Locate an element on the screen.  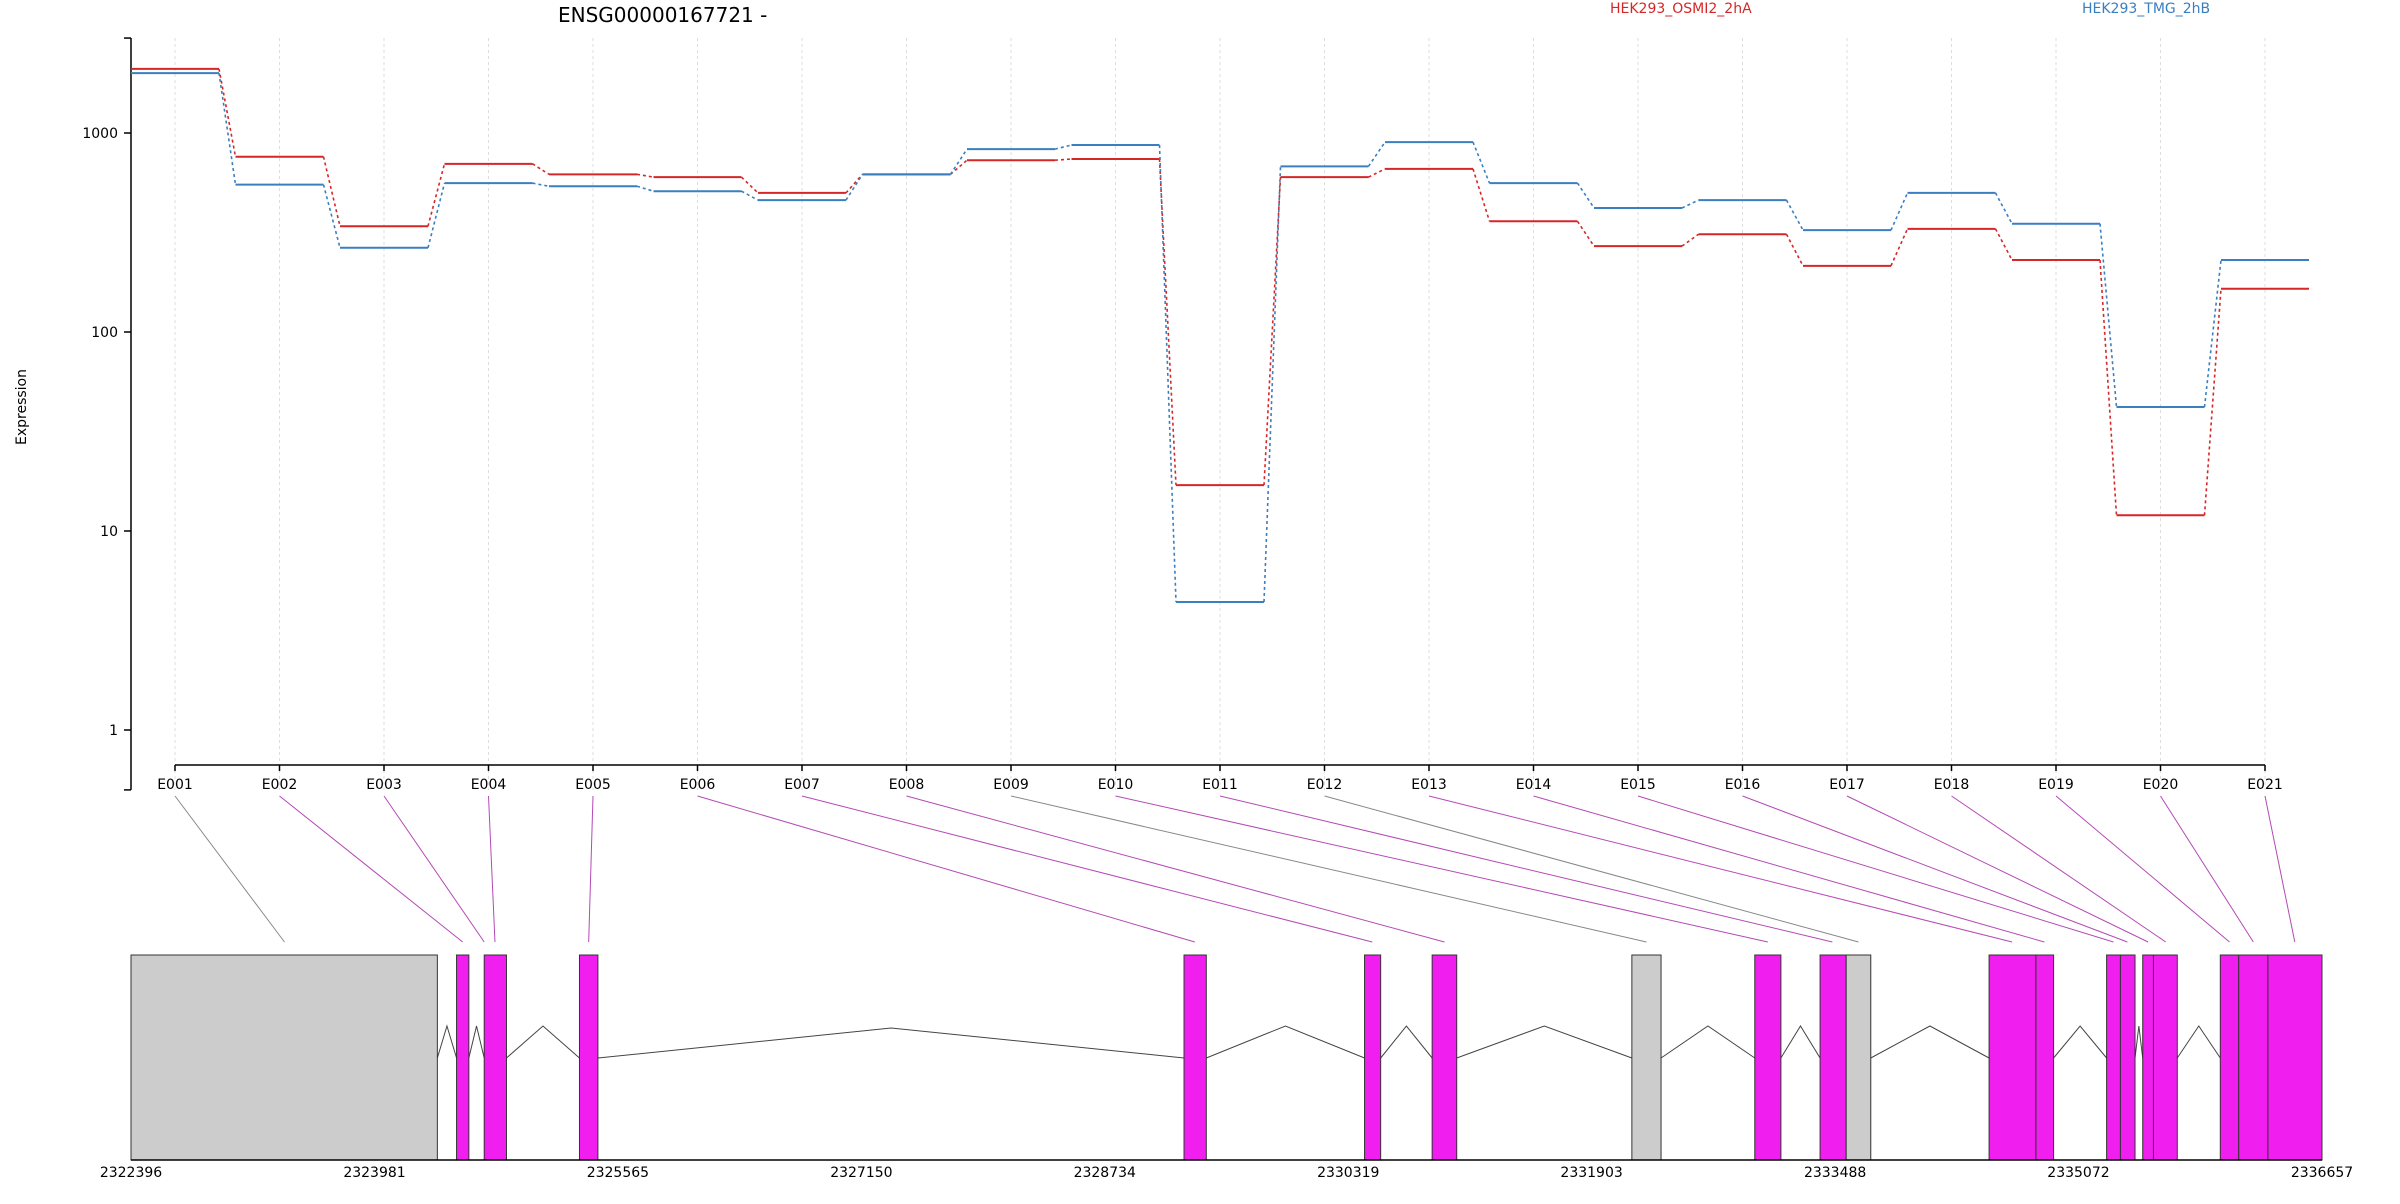
exon-link-E014 is located at coordinates (1789, 869).